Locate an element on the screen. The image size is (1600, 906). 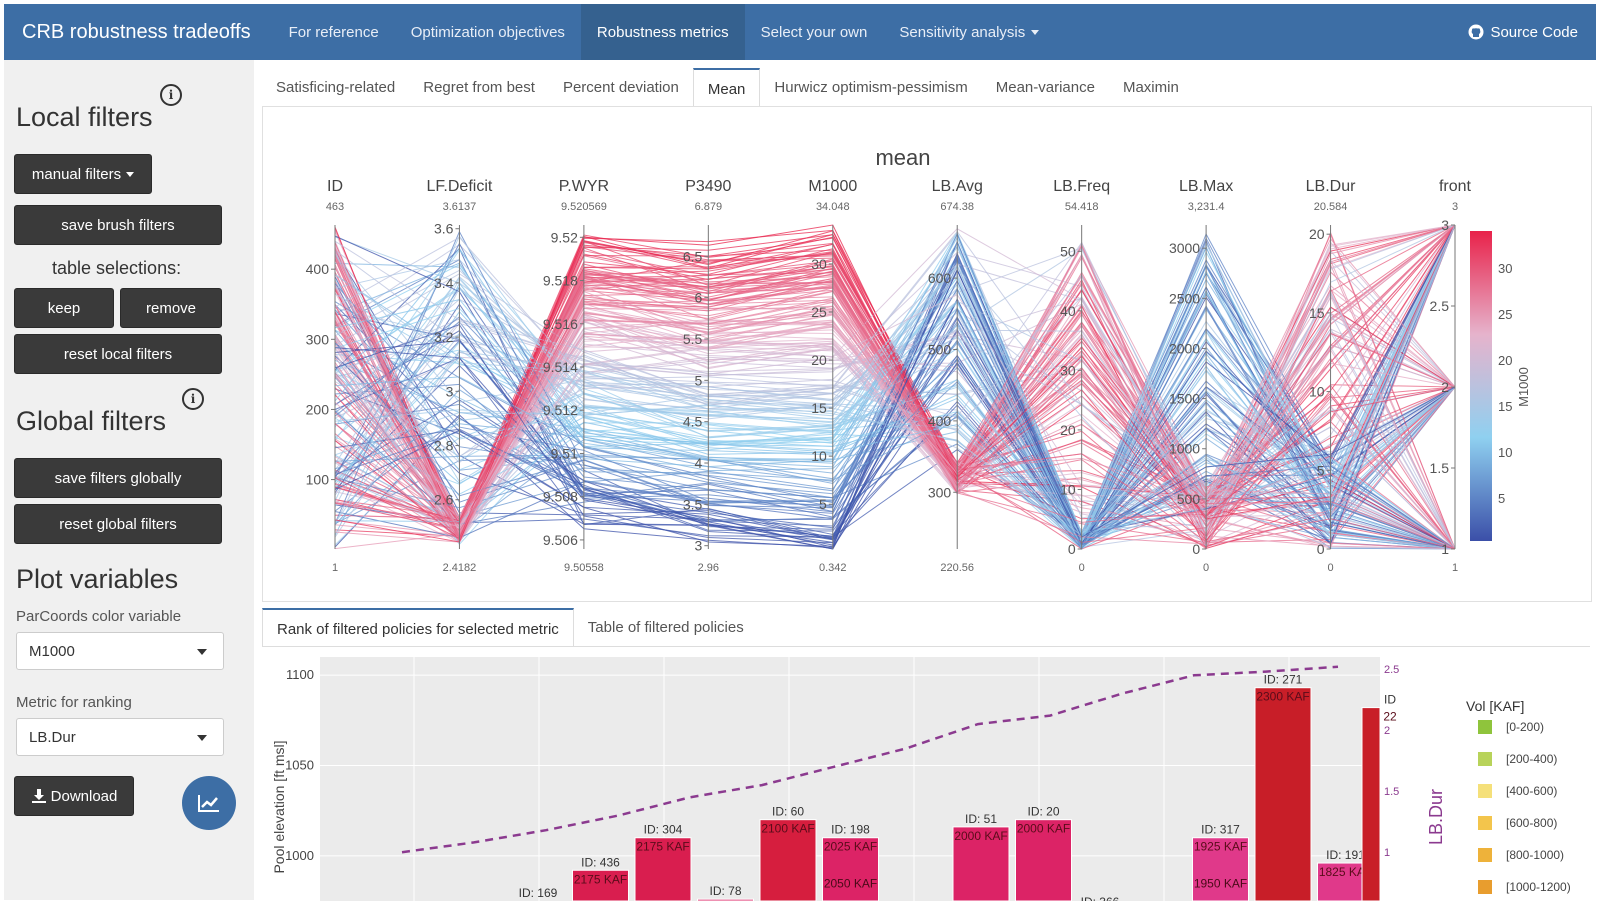
bar: ID: 304 2175 KAF is located at coordinates (663, 862).